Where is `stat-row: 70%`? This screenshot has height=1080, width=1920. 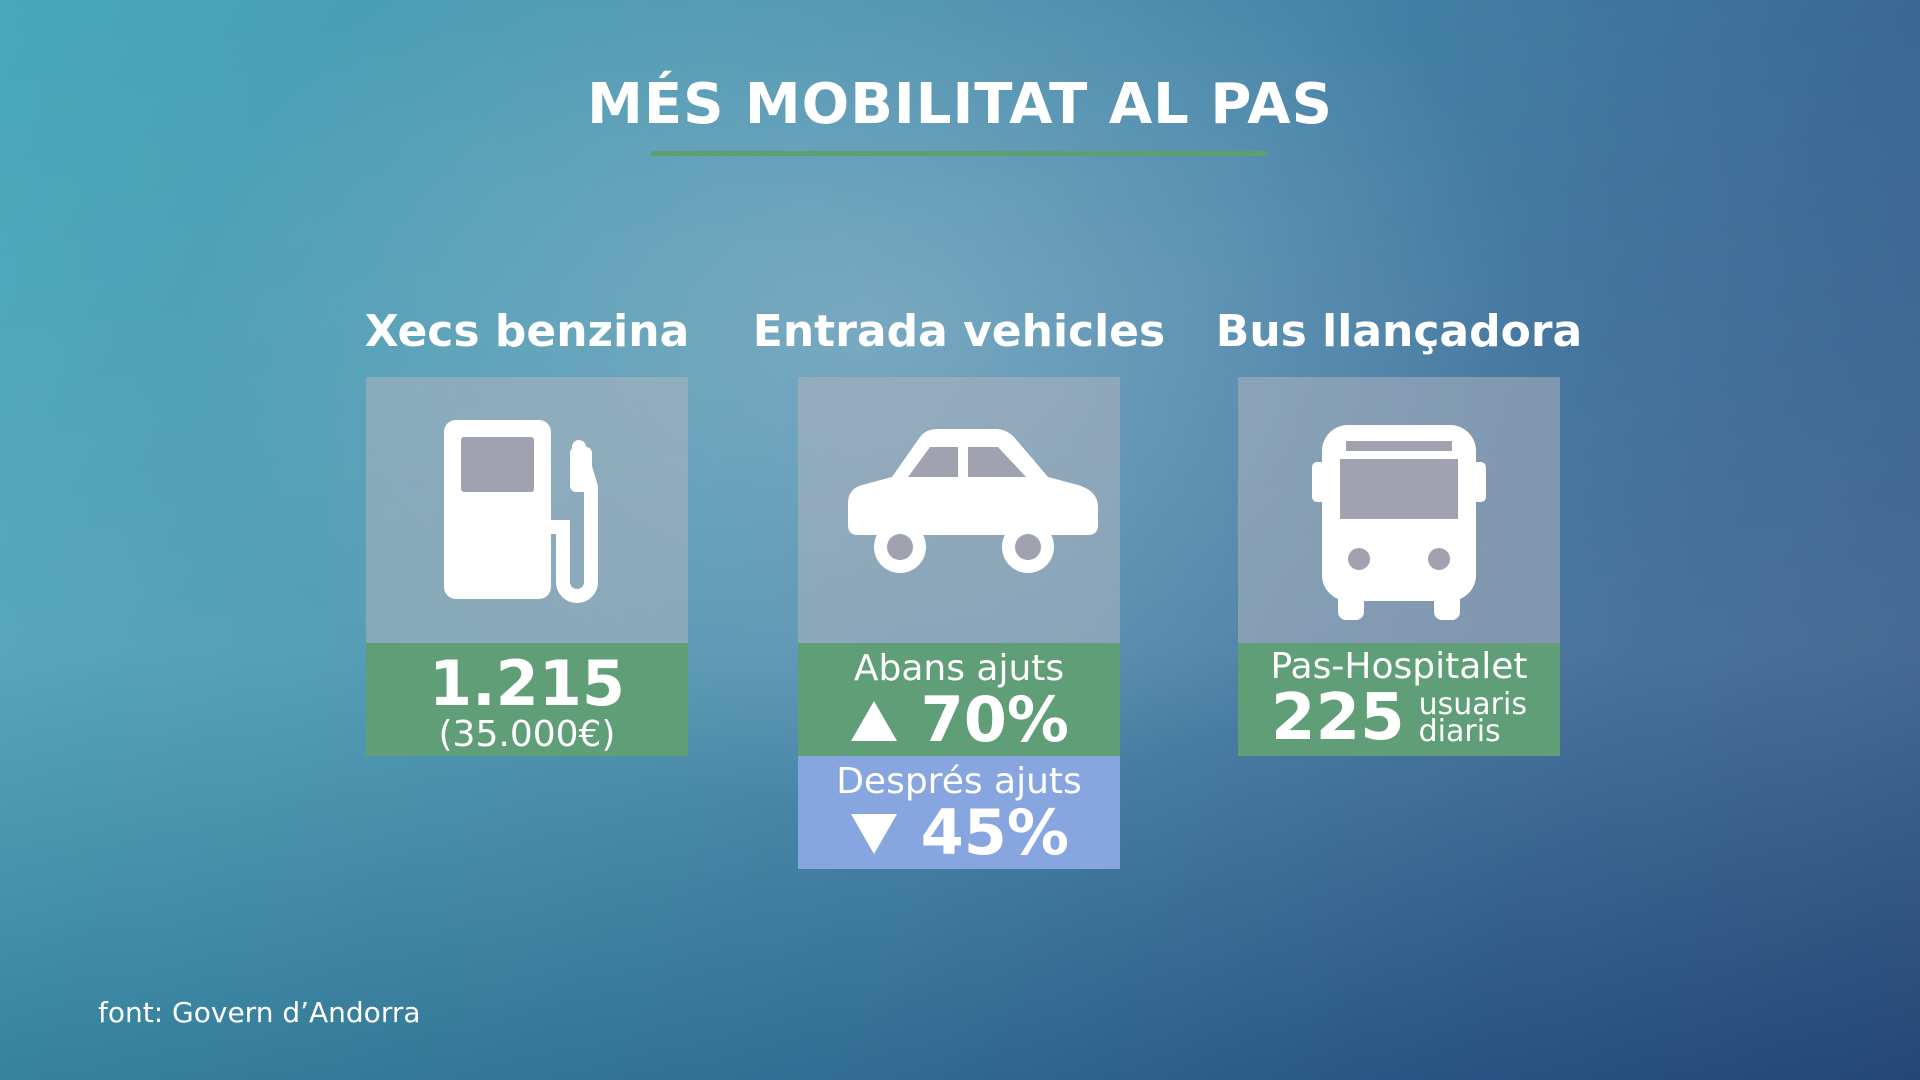 stat-row: 70% is located at coordinates (959, 720).